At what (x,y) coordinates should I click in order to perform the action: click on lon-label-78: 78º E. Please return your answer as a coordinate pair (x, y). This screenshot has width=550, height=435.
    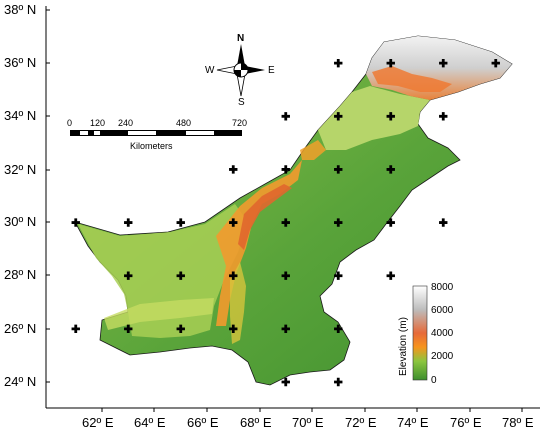
    Looking at the image, I should click on (518, 422).